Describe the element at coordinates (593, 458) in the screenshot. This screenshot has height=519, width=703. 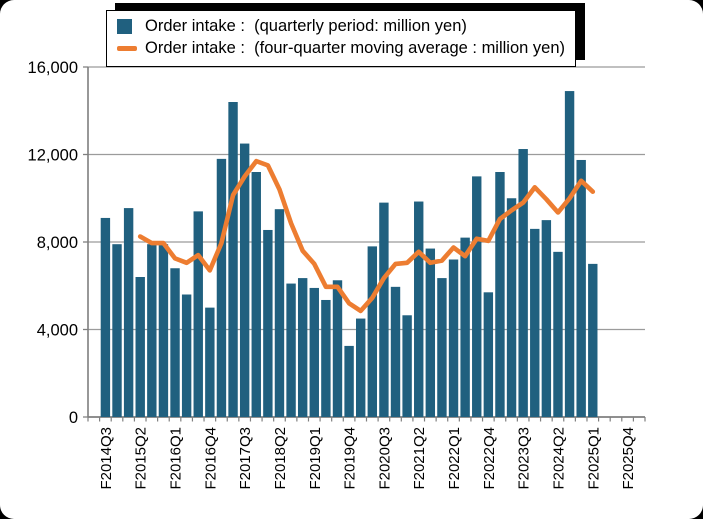
I see `x-category-label: F2025Q1` at that location.